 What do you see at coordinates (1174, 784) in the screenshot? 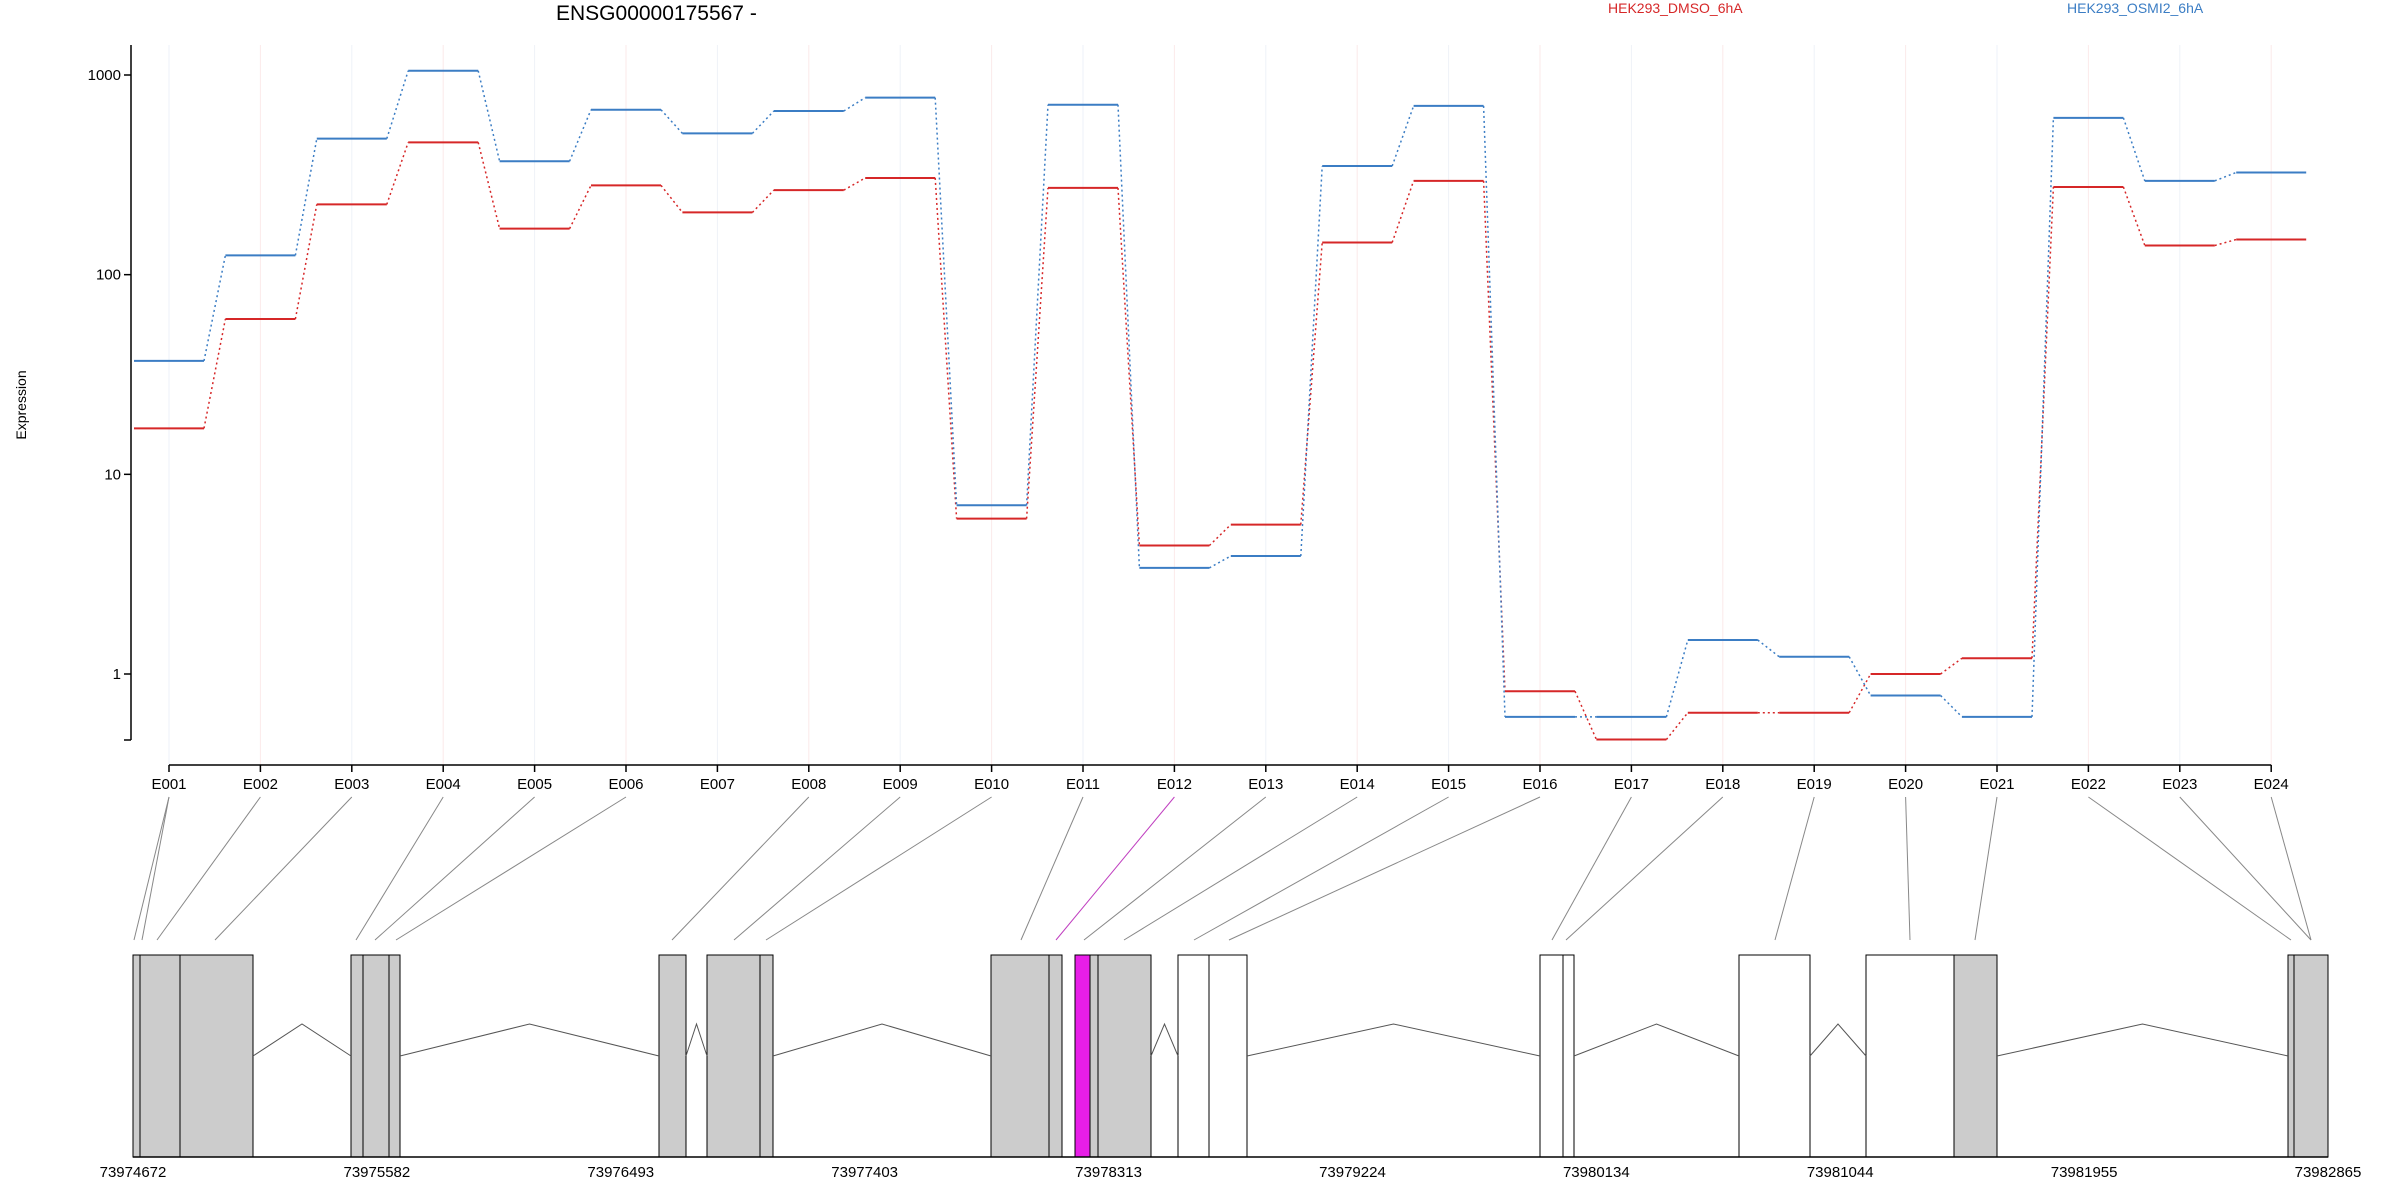
I see `x-tick-label-e012: E012` at bounding box center [1174, 784].